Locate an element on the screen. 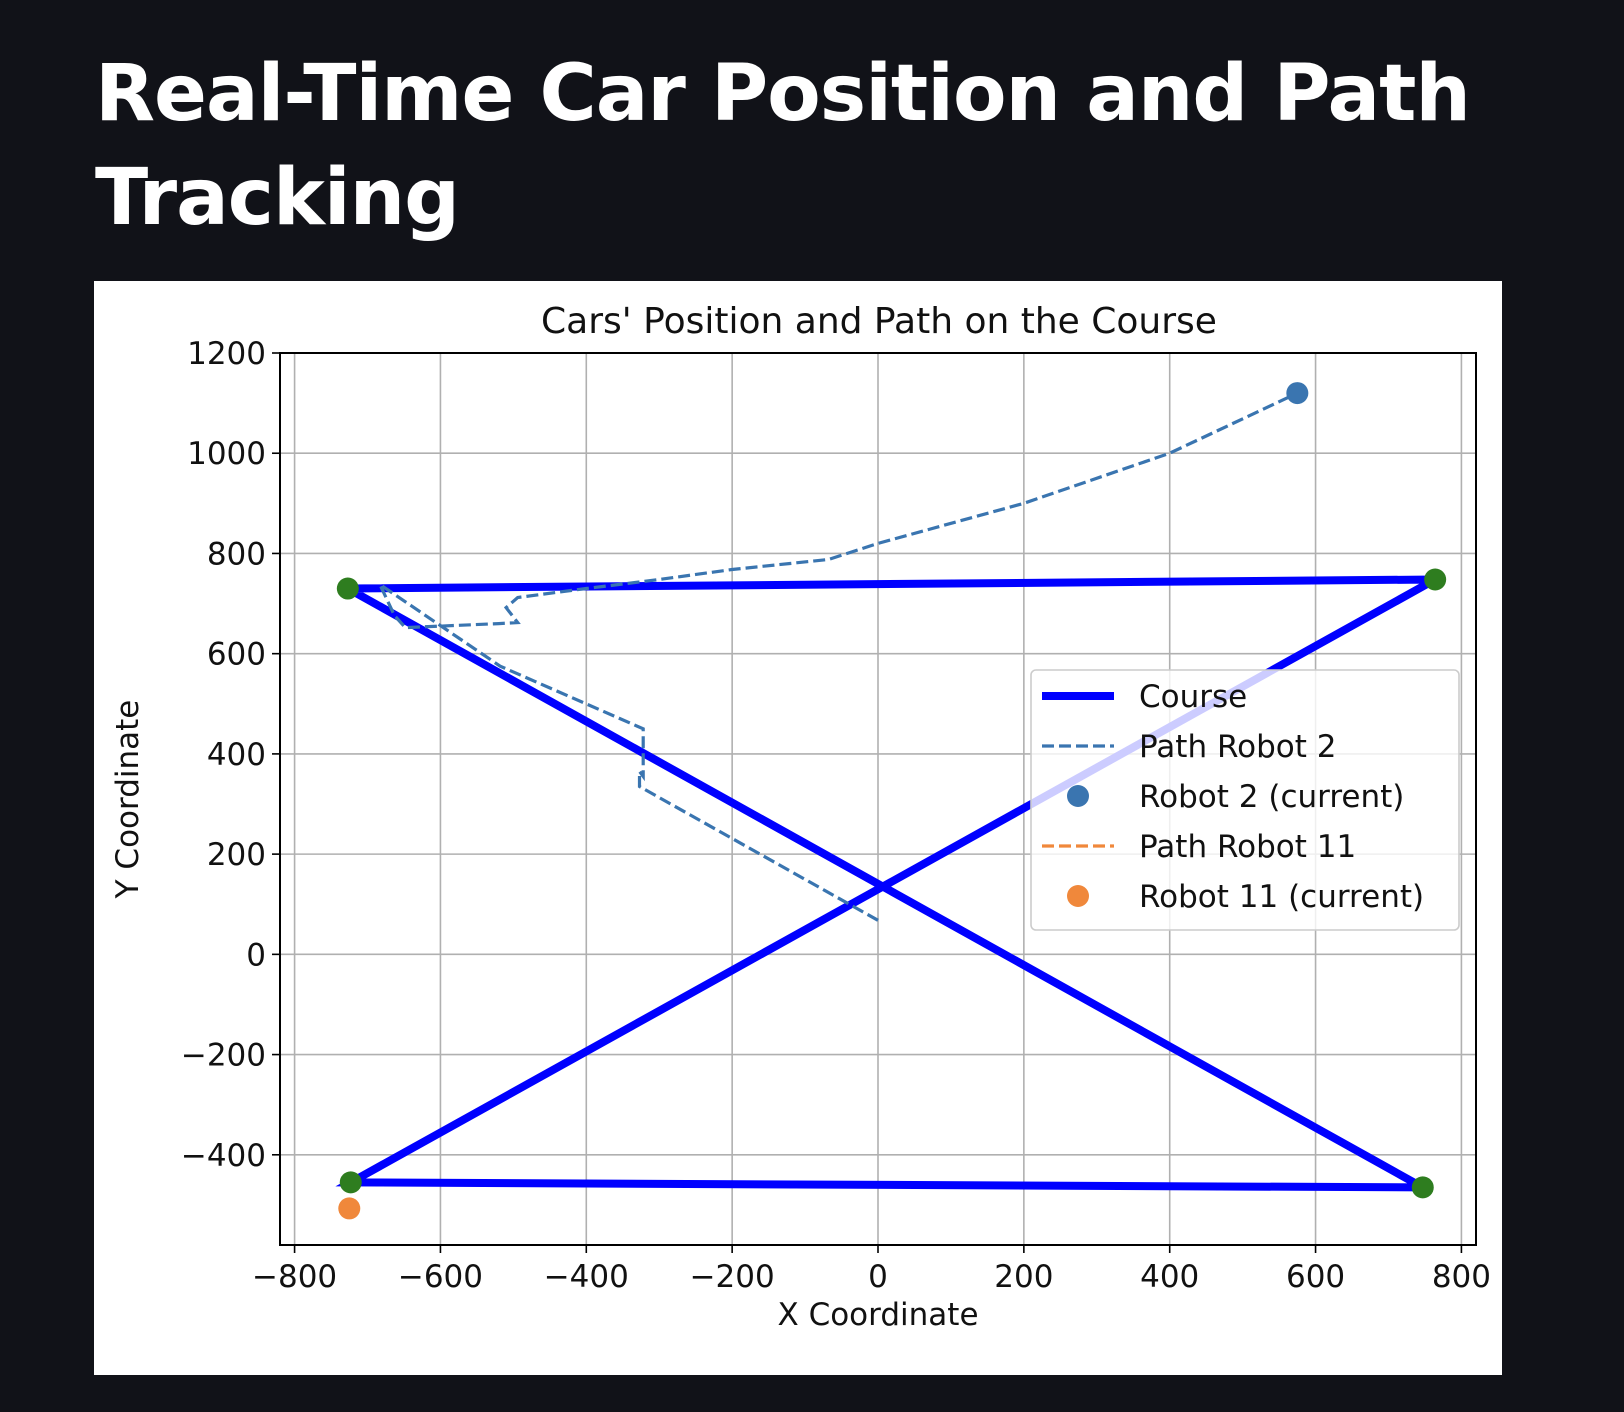 This screenshot has height=1412, width=1624. y-tick-label: 600 is located at coordinates (236, 655).